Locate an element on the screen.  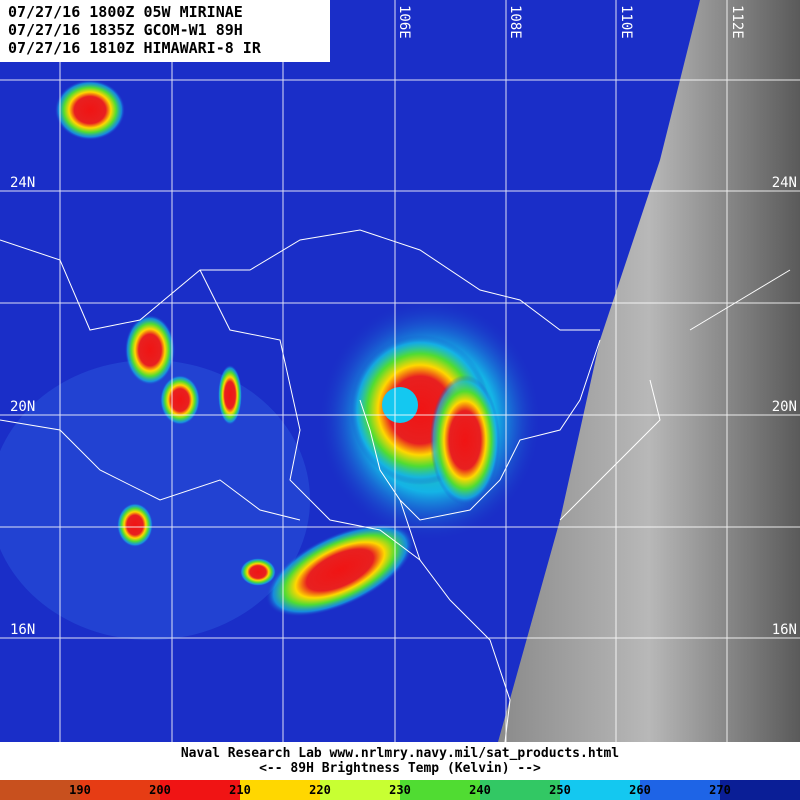
colorbar-label: 220 is located at coordinates (320, 790).